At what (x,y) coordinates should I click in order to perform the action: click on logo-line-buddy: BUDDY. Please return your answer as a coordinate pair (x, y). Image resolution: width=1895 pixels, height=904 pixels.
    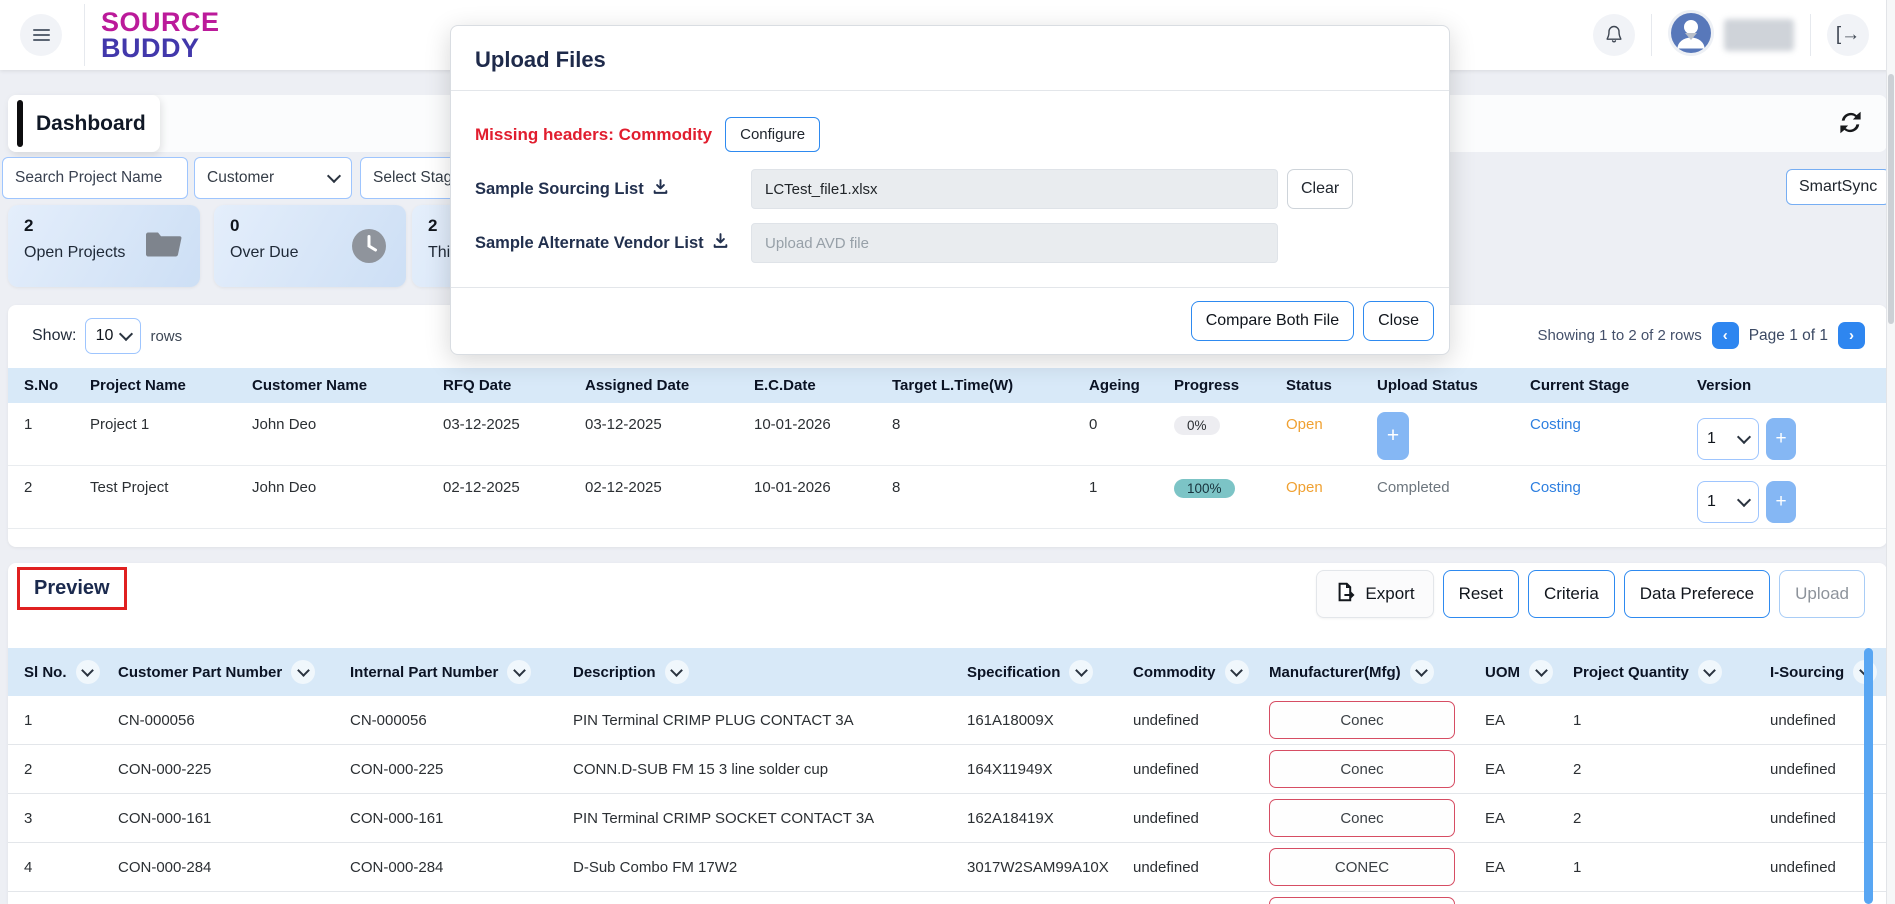
    Looking at the image, I should click on (150, 48).